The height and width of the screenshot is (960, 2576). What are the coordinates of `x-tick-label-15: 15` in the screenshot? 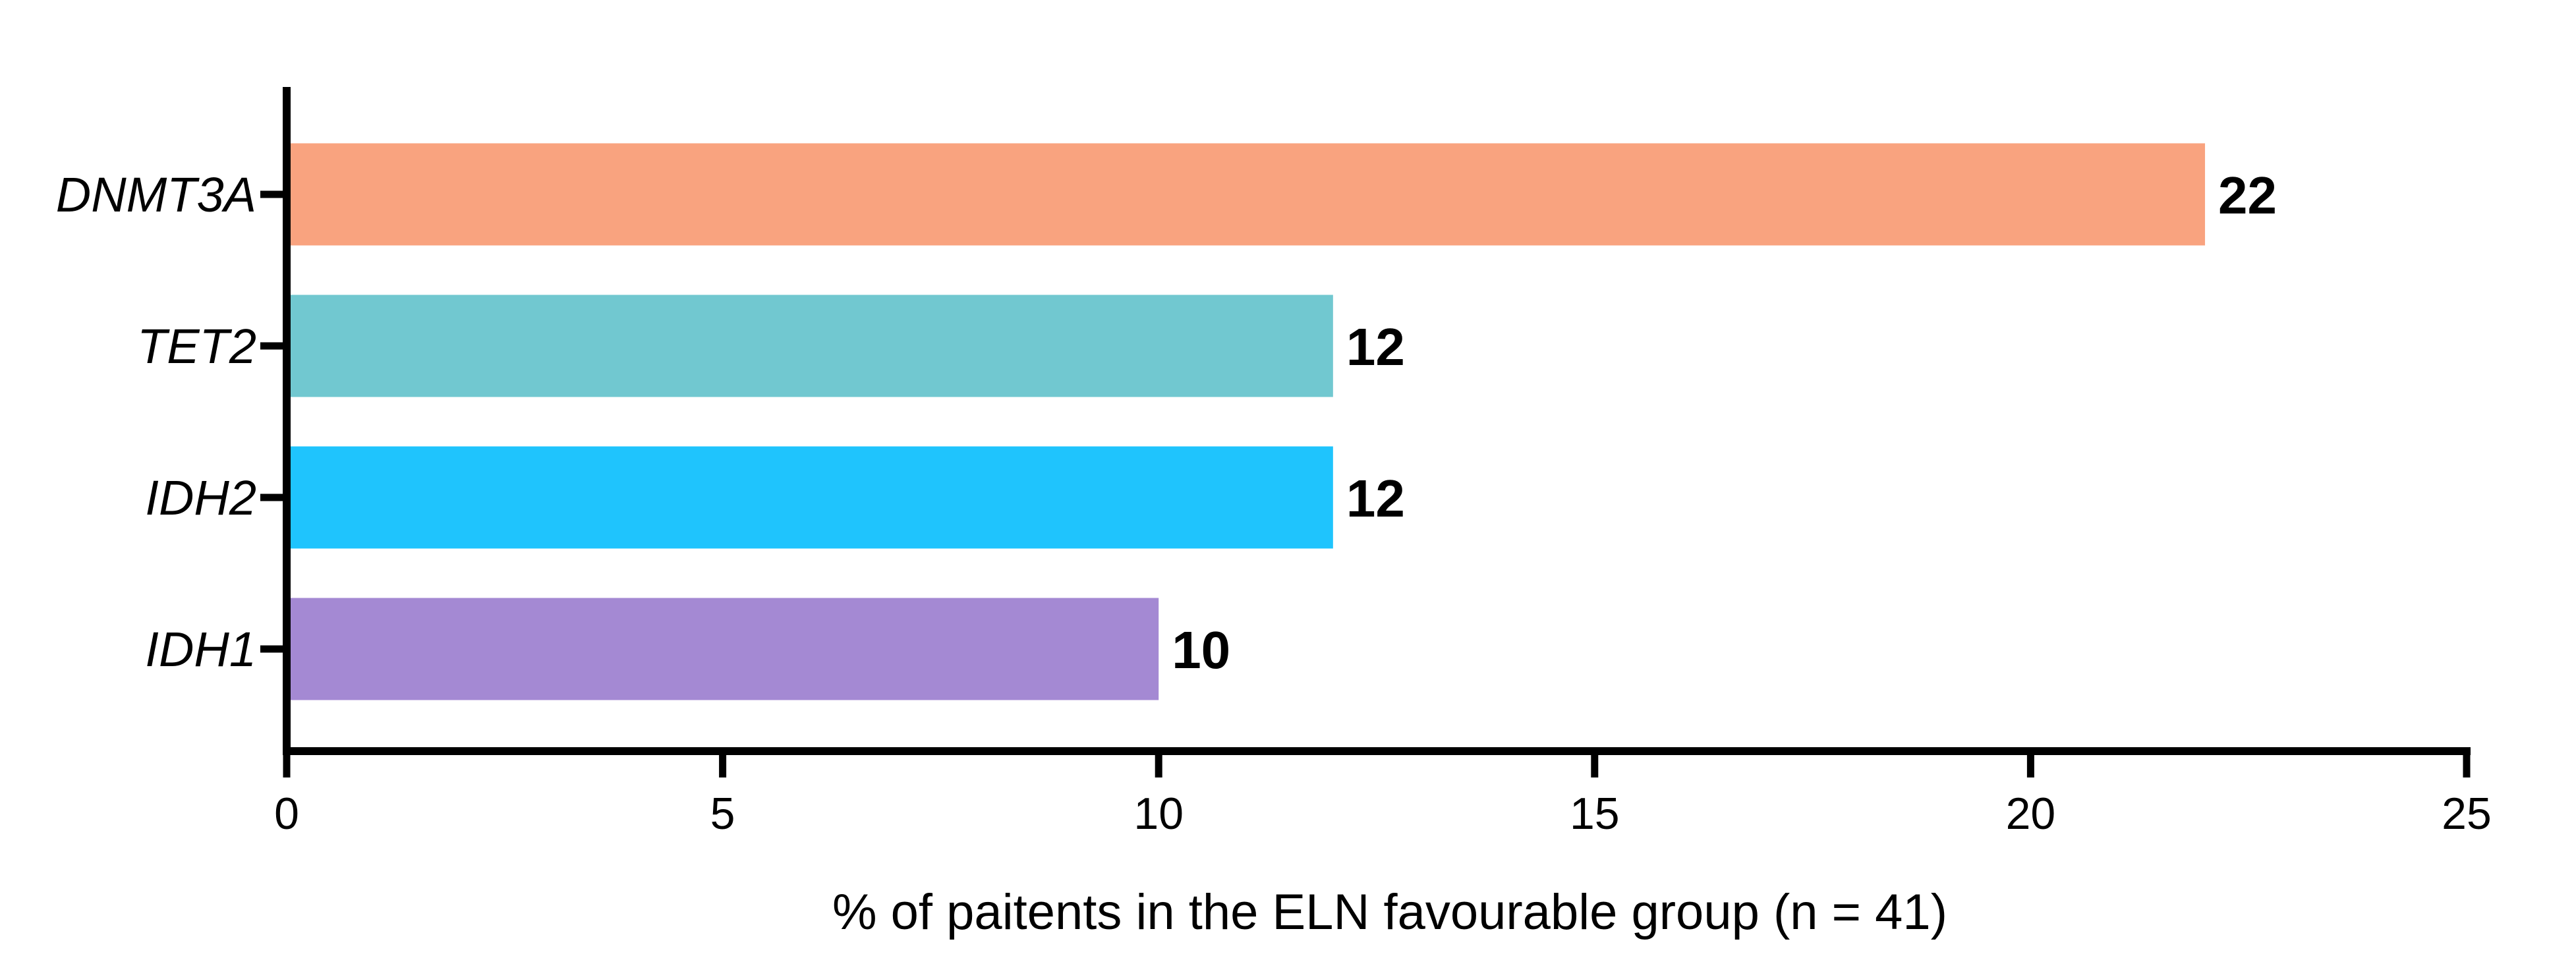 It's located at (1595, 814).